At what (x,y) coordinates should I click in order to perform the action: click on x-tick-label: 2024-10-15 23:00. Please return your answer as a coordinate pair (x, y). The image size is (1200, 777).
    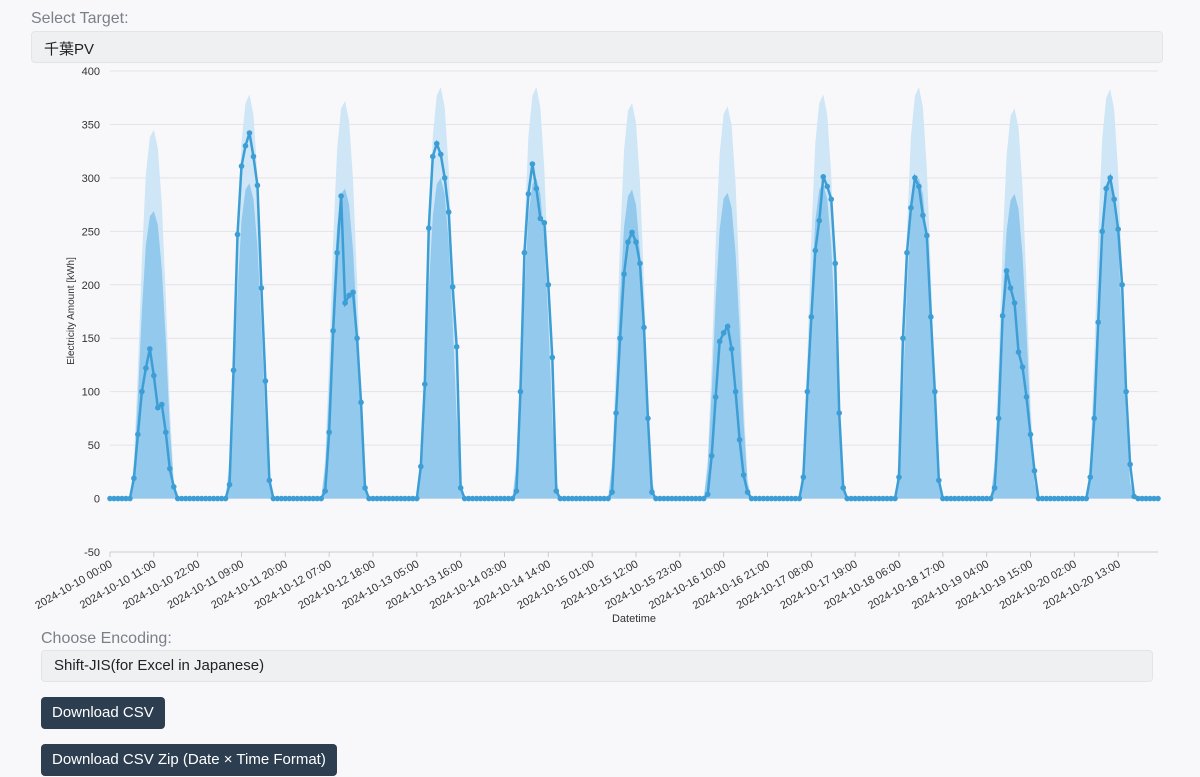
    Looking at the image, I should click on (643, 585).